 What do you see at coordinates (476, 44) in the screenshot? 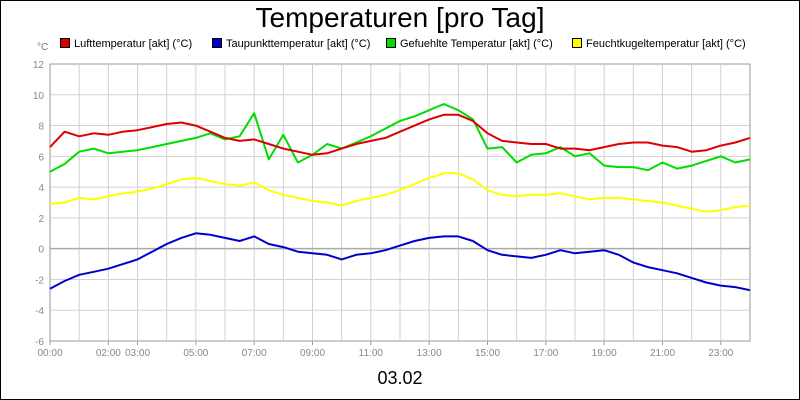
I see `legend-label: Gefuehlte Temperatur [akt] (°C)` at bounding box center [476, 44].